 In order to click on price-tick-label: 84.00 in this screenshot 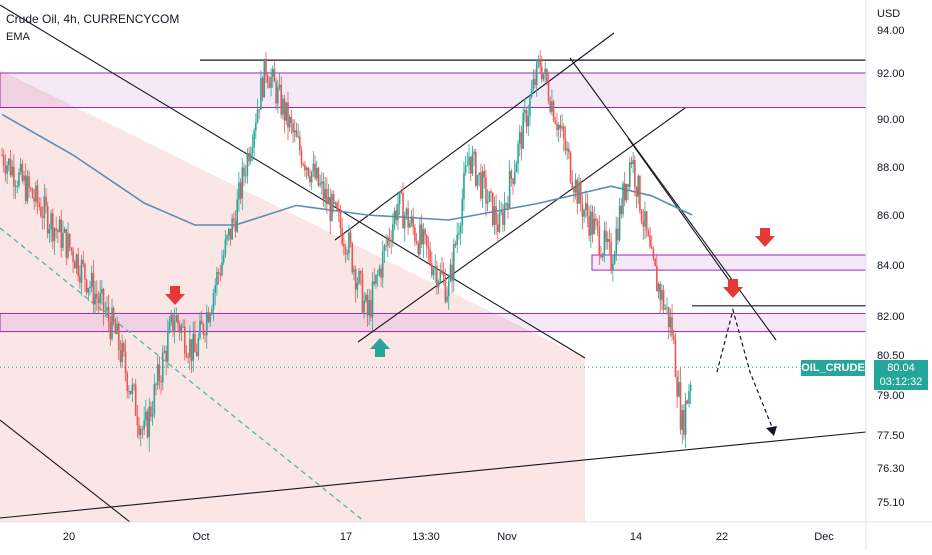, I will do `click(891, 266)`.